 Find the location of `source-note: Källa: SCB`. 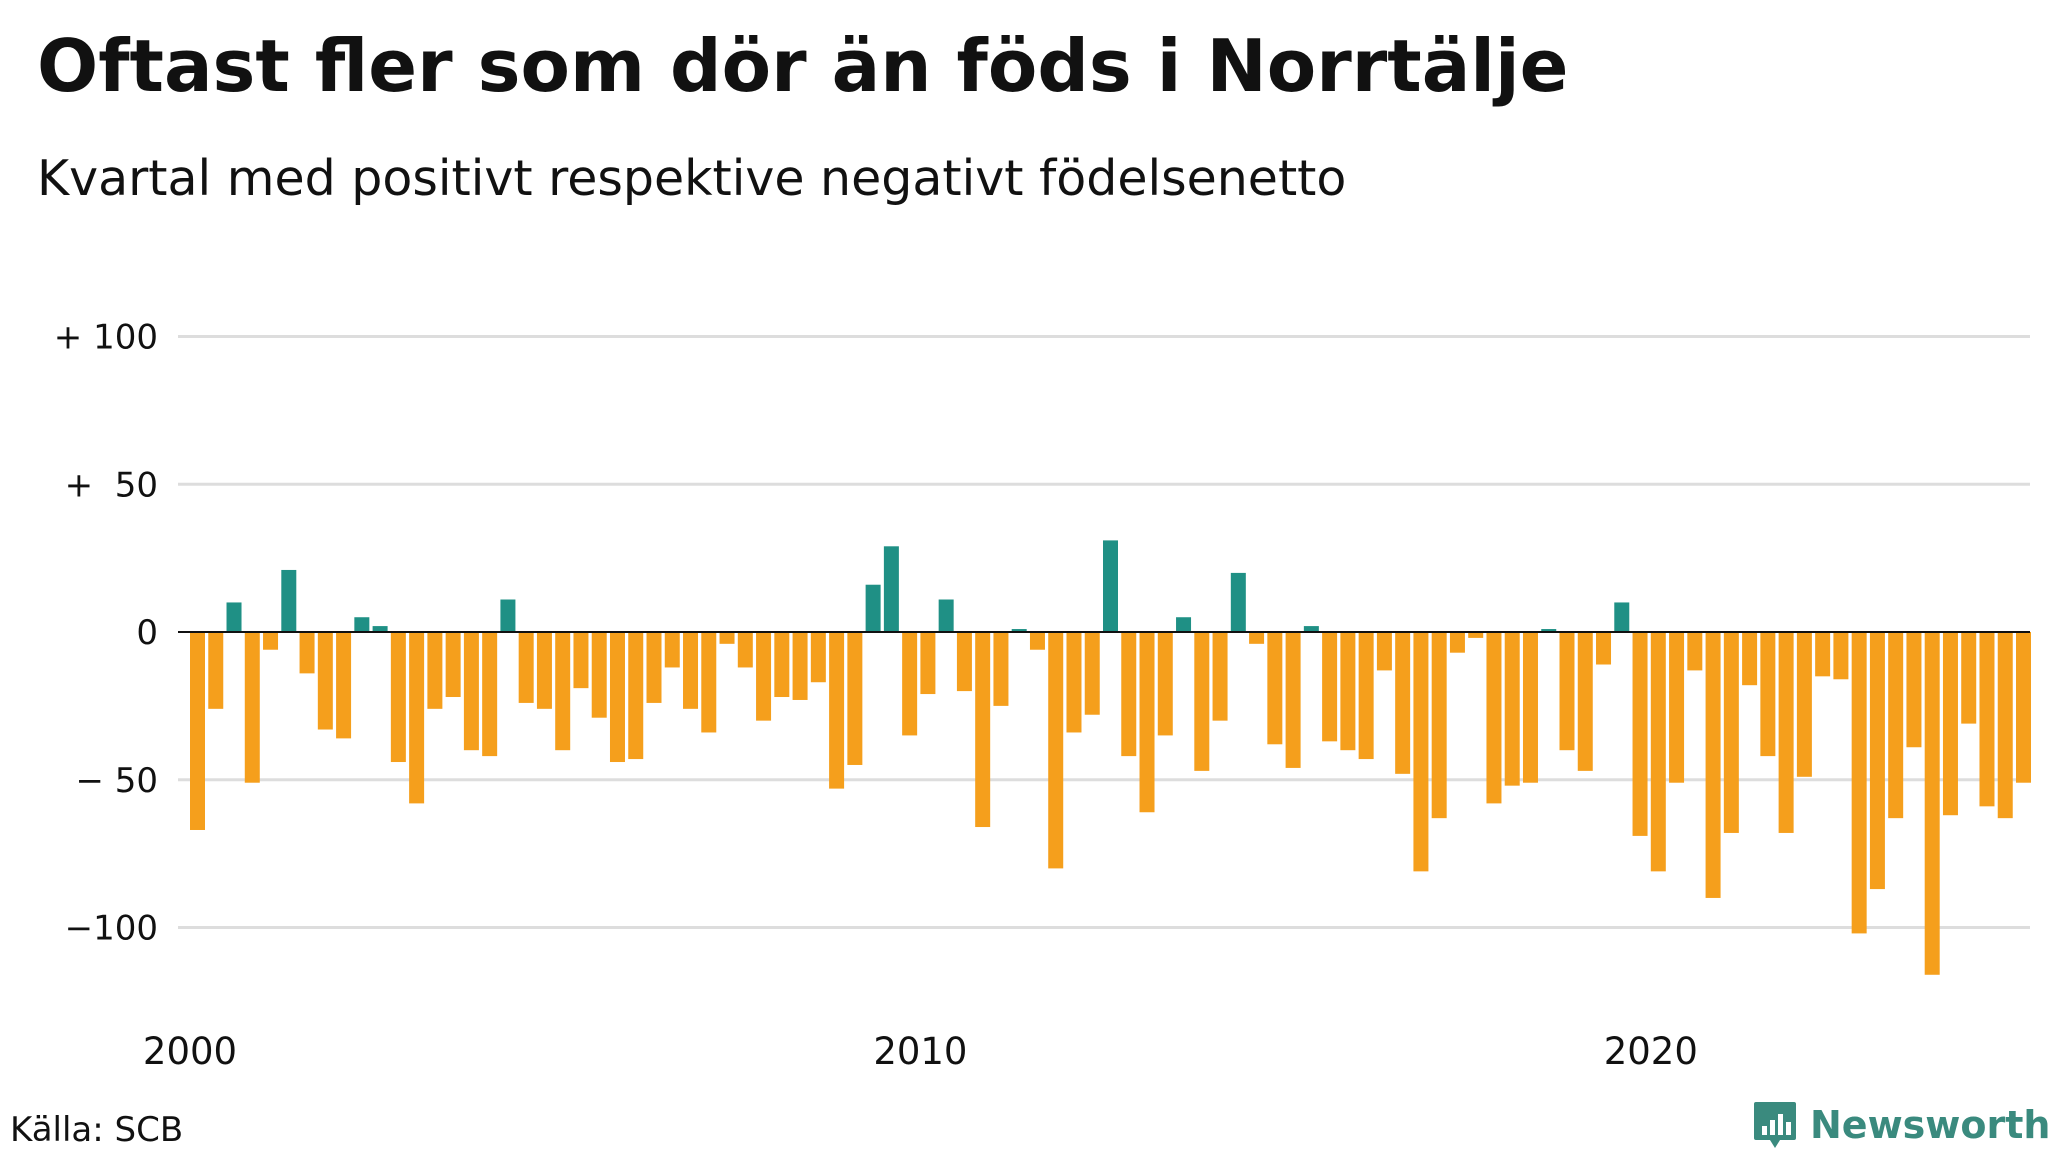

source-note: Källa: SCB is located at coordinates (97, 1130).